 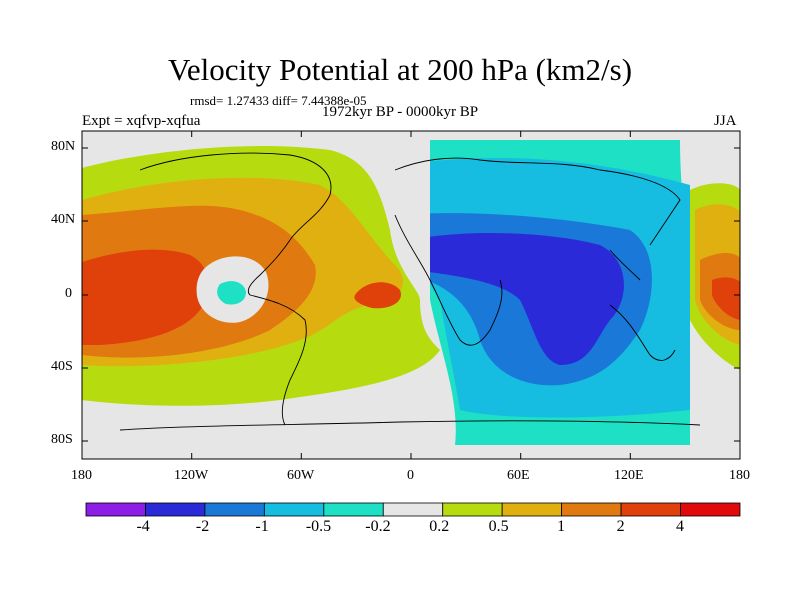 I want to click on colorbar-label: 2, so click(x=620, y=526).